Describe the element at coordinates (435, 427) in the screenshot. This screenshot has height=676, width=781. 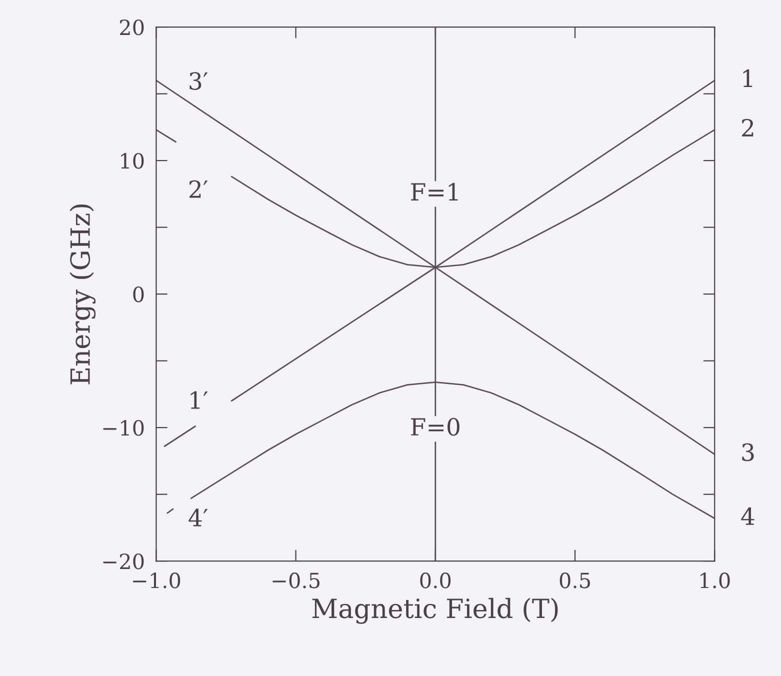
I see `annotation: F=0` at that location.